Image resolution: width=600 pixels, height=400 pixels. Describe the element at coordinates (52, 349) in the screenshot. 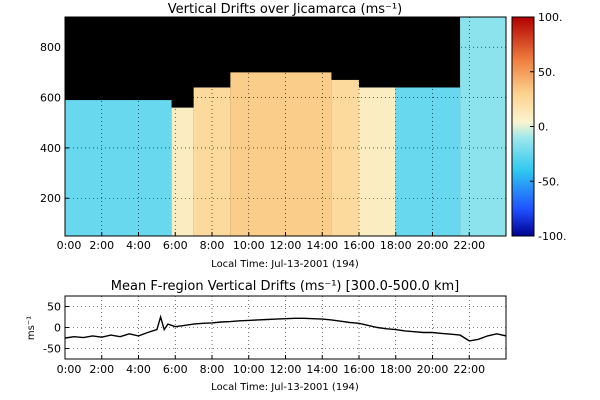

I see `y-tick-label: -50` at that location.